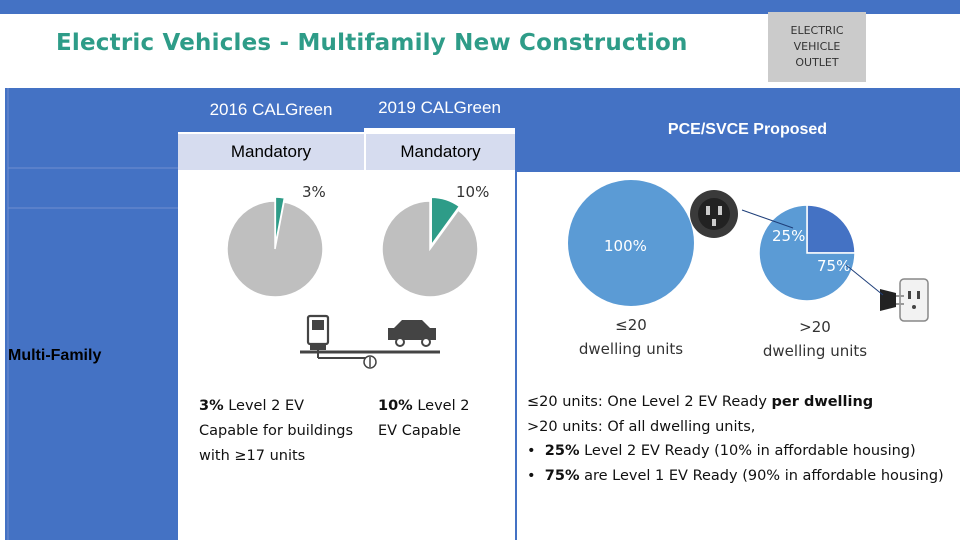 This screenshot has width=960, height=540. What do you see at coordinates (473, 192) in the screenshot?
I see `pie-2019-percent: 10%` at bounding box center [473, 192].